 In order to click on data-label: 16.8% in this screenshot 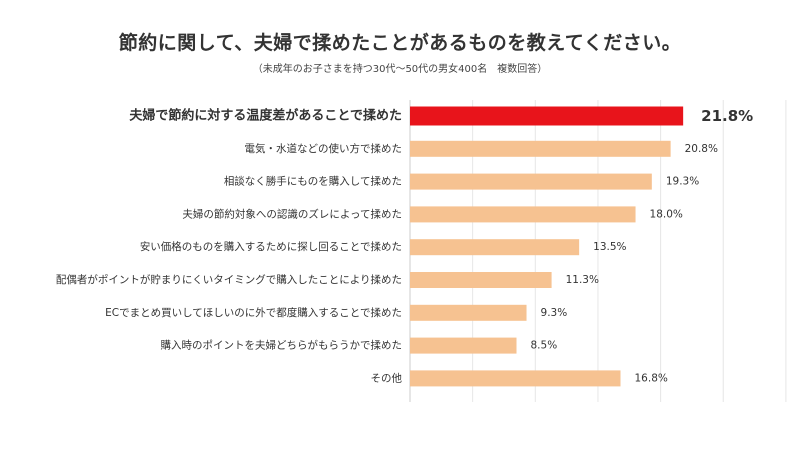, I will do `click(651, 378)`.